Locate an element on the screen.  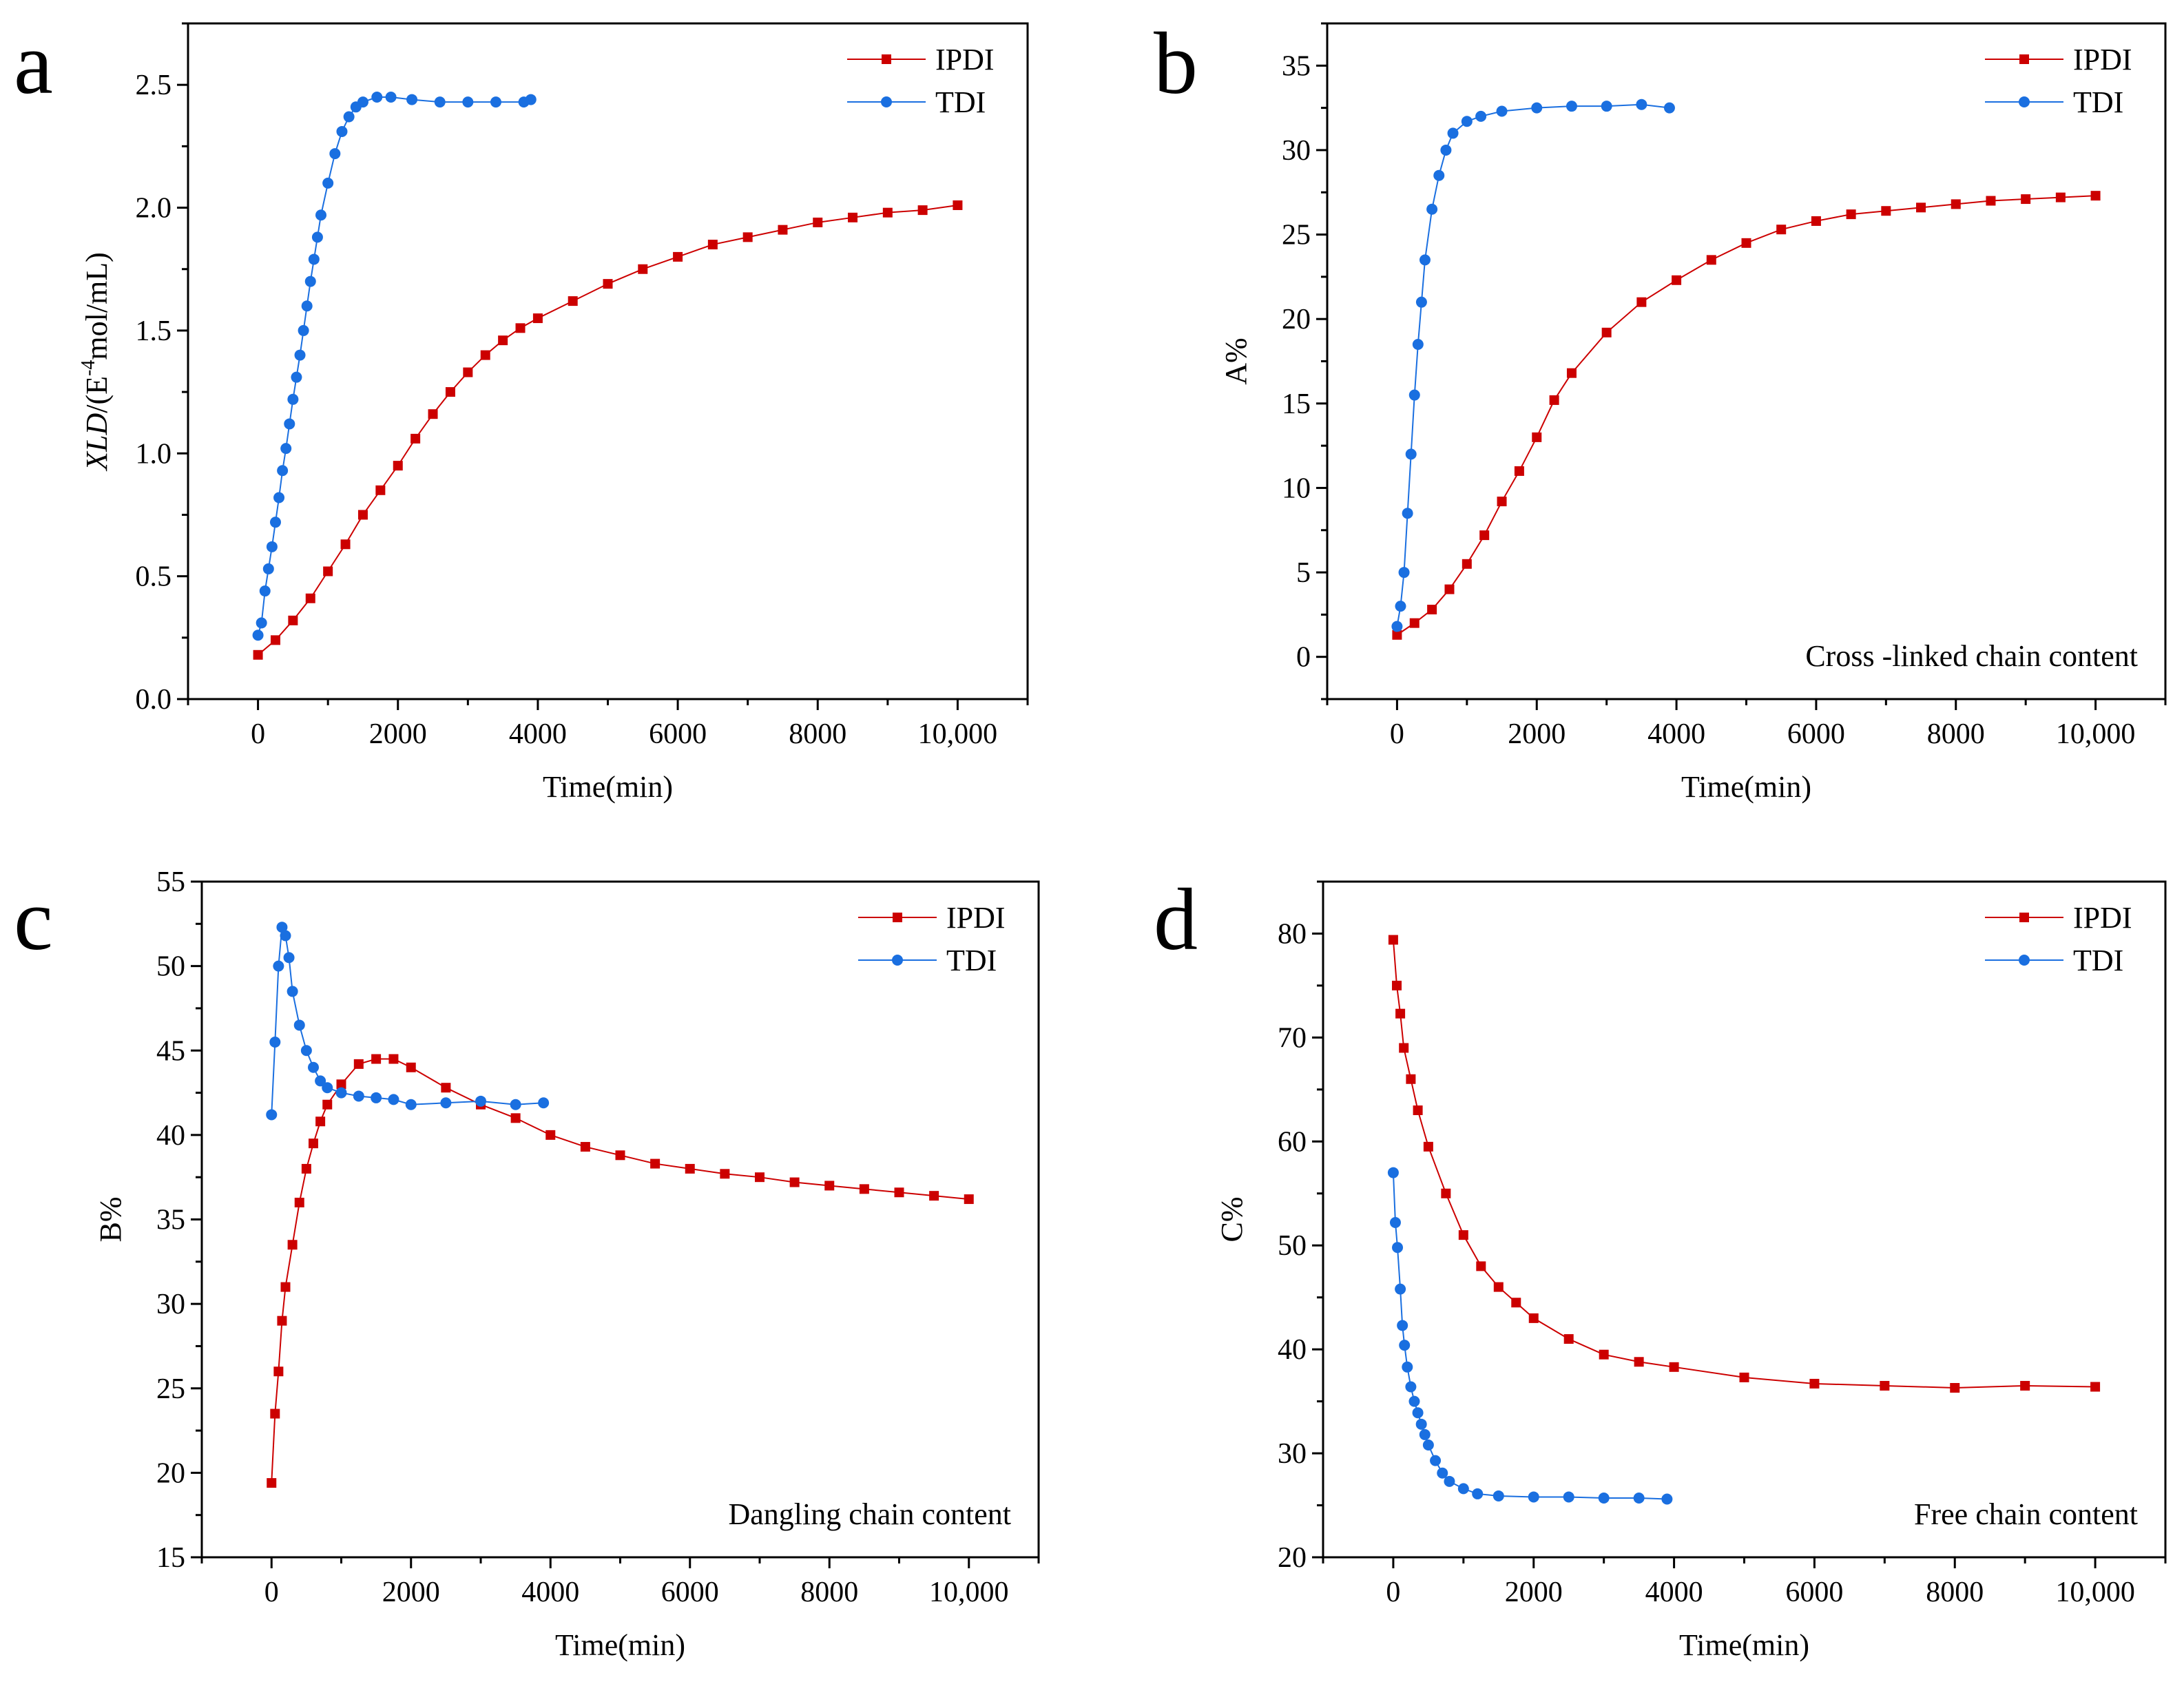
annotation: Cross -linked chain content is located at coordinates (1971, 656).